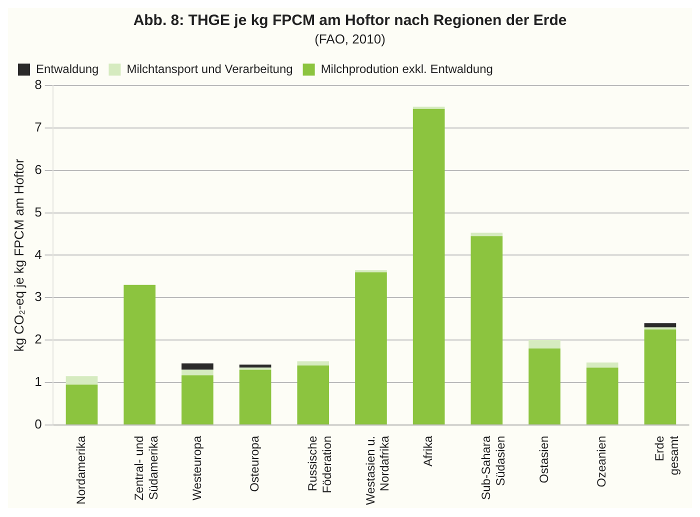 Image resolution: width=700 pixels, height=517 pixels. What do you see at coordinates (38, 84) in the screenshot?
I see `y-tick-label: 8` at bounding box center [38, 84].